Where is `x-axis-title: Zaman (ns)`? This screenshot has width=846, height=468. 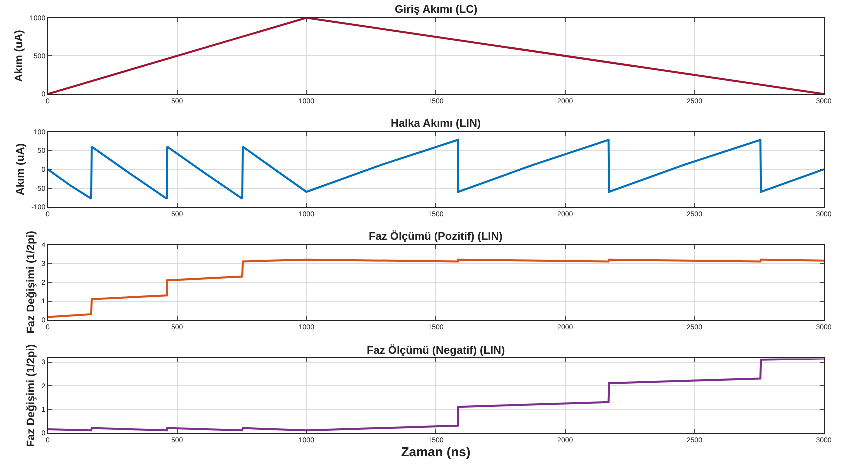
x-axis-title: Zaman (ns) is located at coordinates (436, 452).